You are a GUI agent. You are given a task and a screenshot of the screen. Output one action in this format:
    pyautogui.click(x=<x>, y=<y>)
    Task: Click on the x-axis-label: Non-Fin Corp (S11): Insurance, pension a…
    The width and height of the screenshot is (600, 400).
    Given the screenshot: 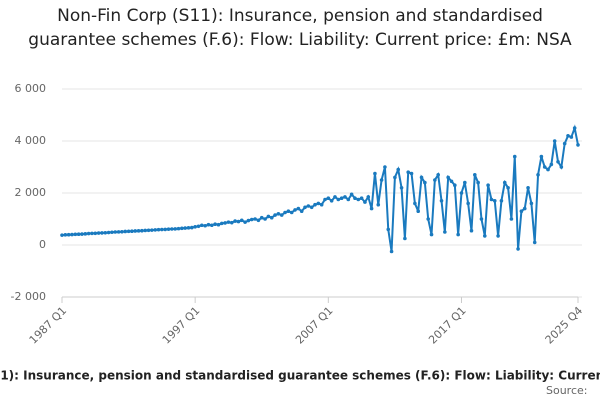 What is the action you would take?
    pyautogui.click(x=300, y=376)
    